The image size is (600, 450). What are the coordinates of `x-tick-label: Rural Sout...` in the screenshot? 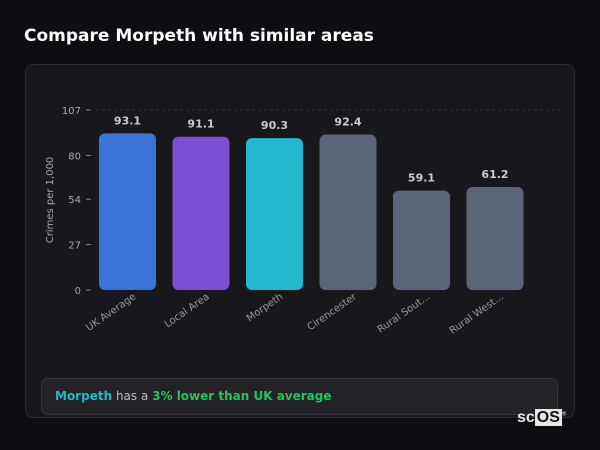 It's located at (404, 313).